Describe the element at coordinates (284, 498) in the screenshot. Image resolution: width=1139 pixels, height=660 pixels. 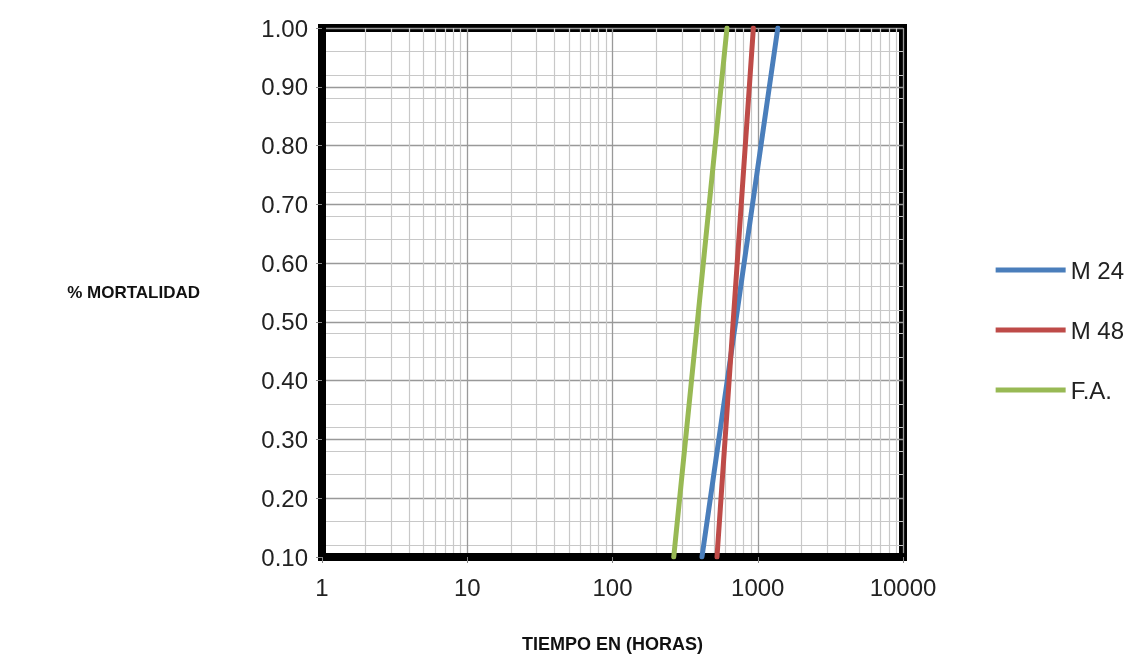
I see `y-tick-label: 0.20` at that location.